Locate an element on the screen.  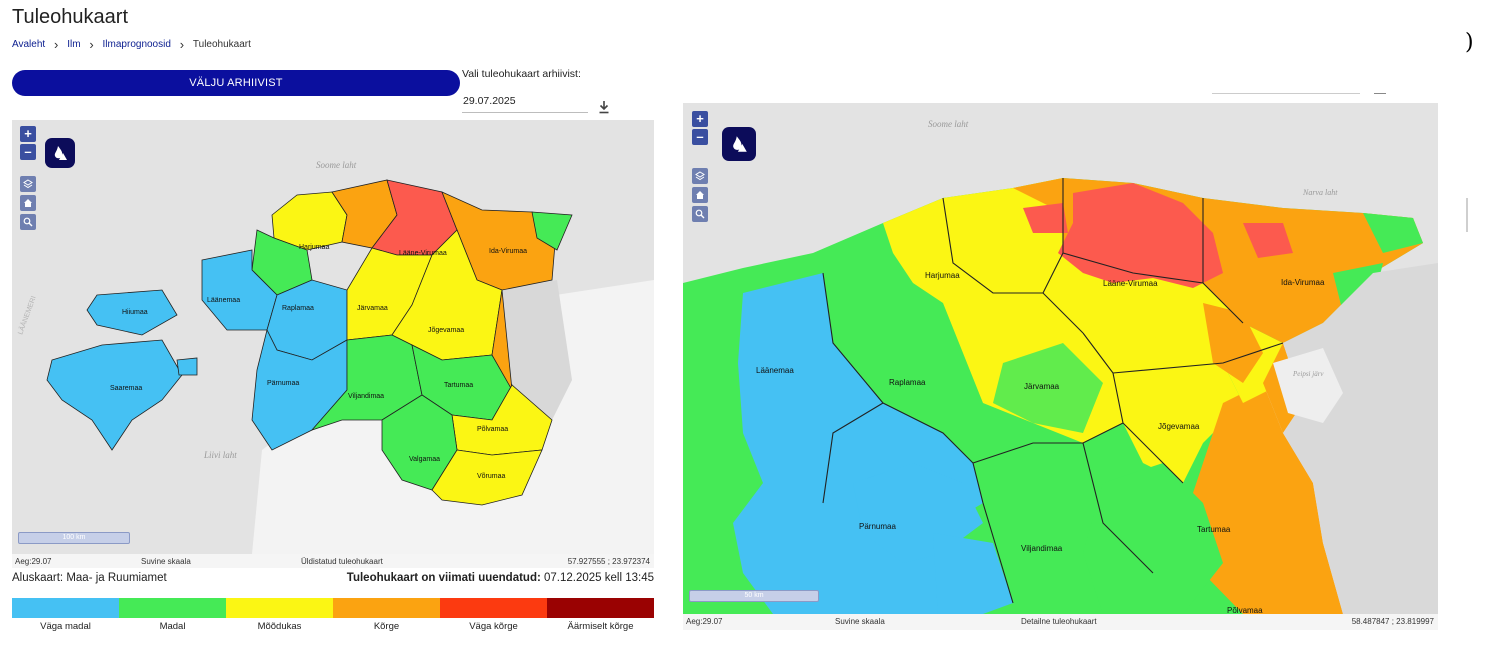
legend-swatch-extreme is located at coordinates (600, 608).